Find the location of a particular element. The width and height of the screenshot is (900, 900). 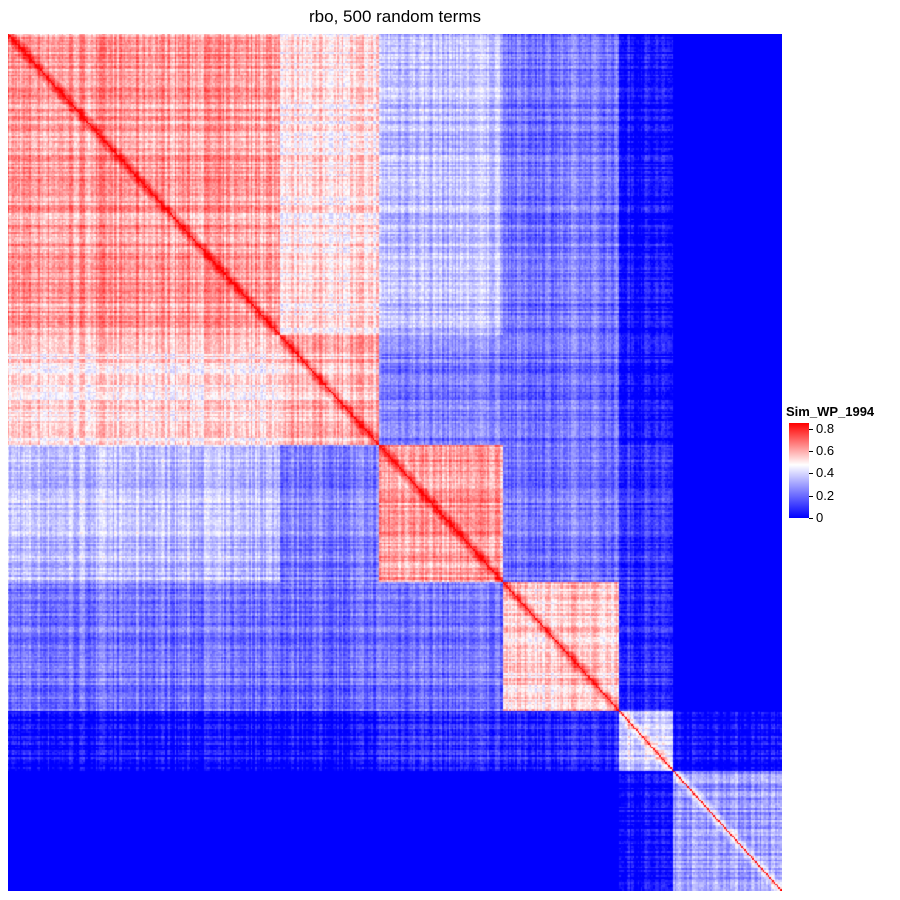

legend-title: Sim_WP_1994 is located at coordinates (830, 411).